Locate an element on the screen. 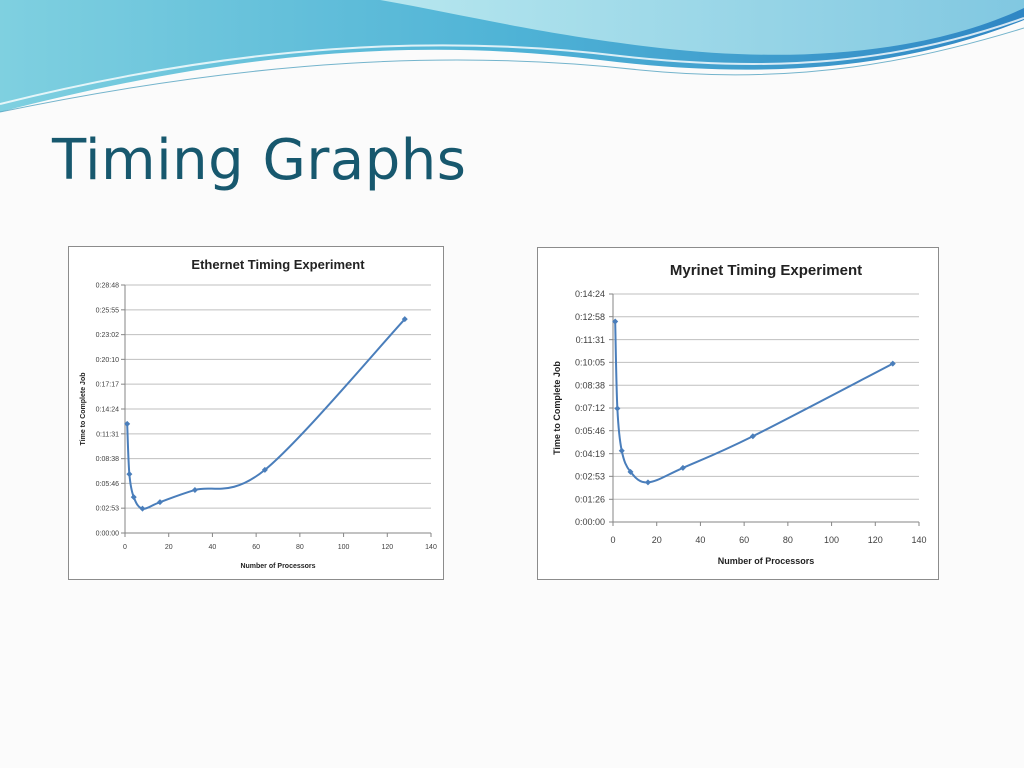 This screenshot has width=1024, height=768. ethernet-x-tick-label: 20 is located at coordinates (169, 547).